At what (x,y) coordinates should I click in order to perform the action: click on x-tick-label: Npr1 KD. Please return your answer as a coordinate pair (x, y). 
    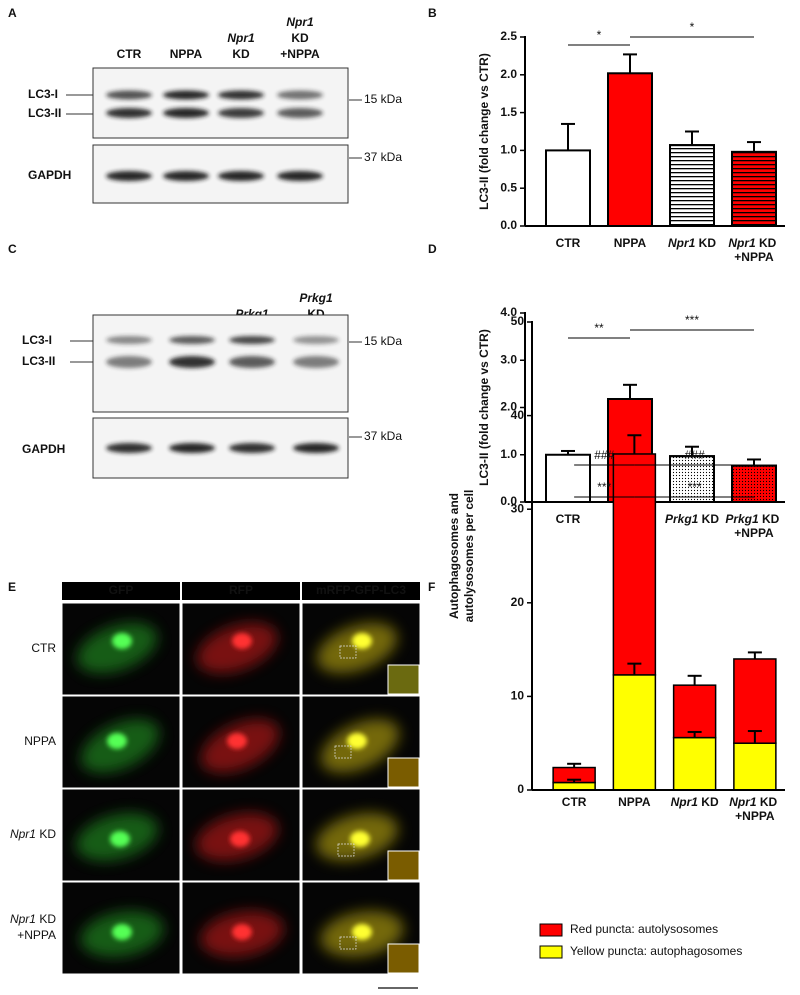
    Looking at the image, I should click on (695, 802).